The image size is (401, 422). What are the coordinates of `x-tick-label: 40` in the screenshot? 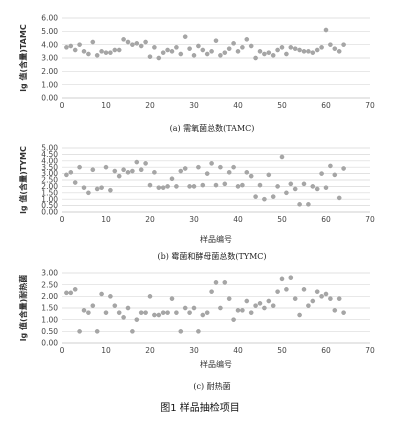 It's located at (238, 350).